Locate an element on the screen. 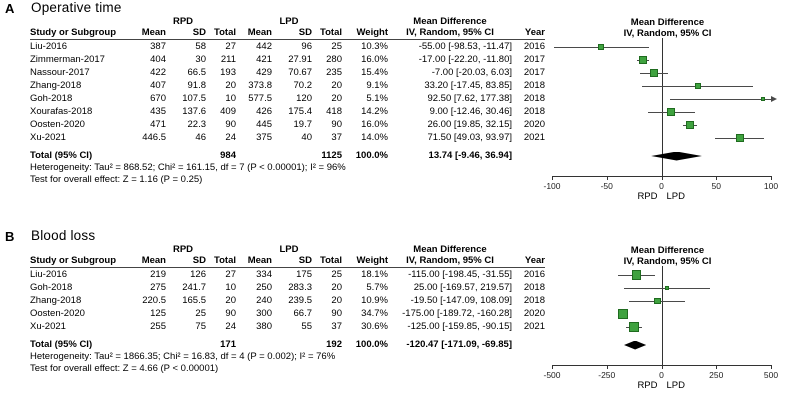 The height and width of the screenshot is (409, 787). col-lpd-total: Total is located at coordinates (331, 260).